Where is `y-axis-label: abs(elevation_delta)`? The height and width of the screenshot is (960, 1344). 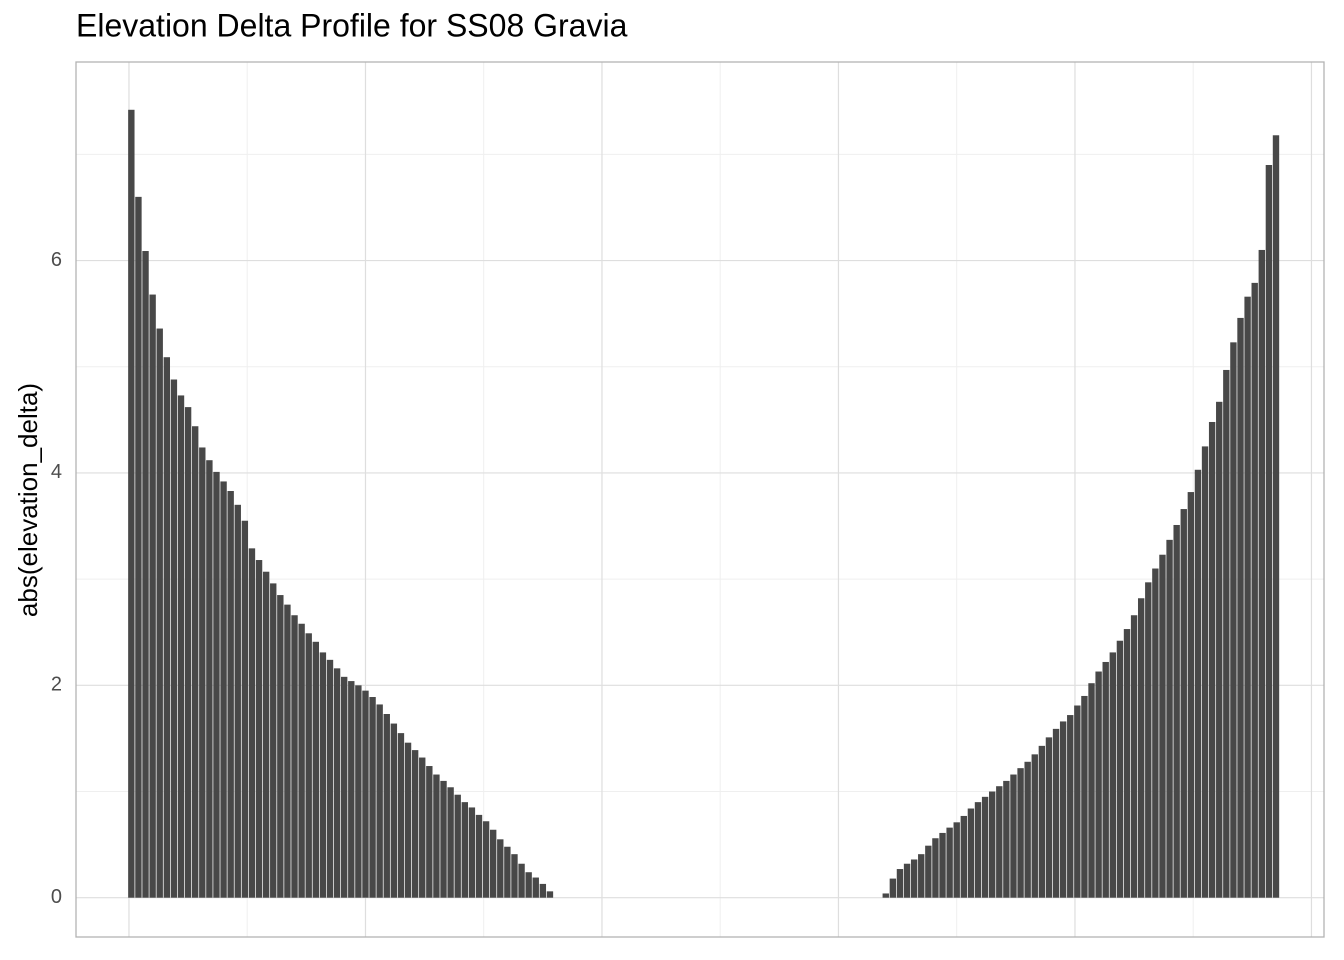
y-axis-label: abs(elevation_delta) is located at coordinates (28, 500).